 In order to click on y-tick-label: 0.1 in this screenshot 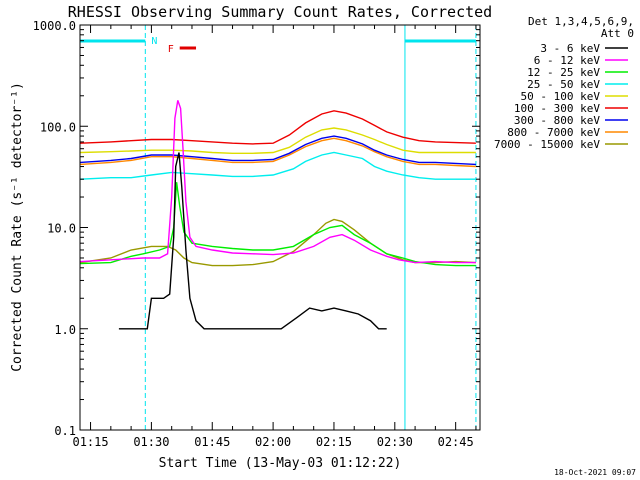, I will do `click(65, 431)`.